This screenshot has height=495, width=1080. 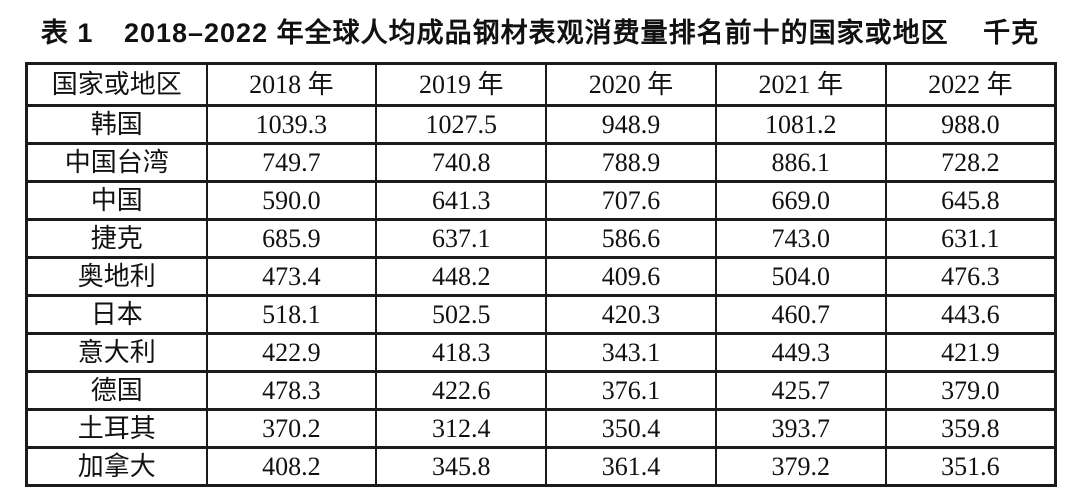 I want to click on value-cell: 645.8, so click(x=970, y=200).